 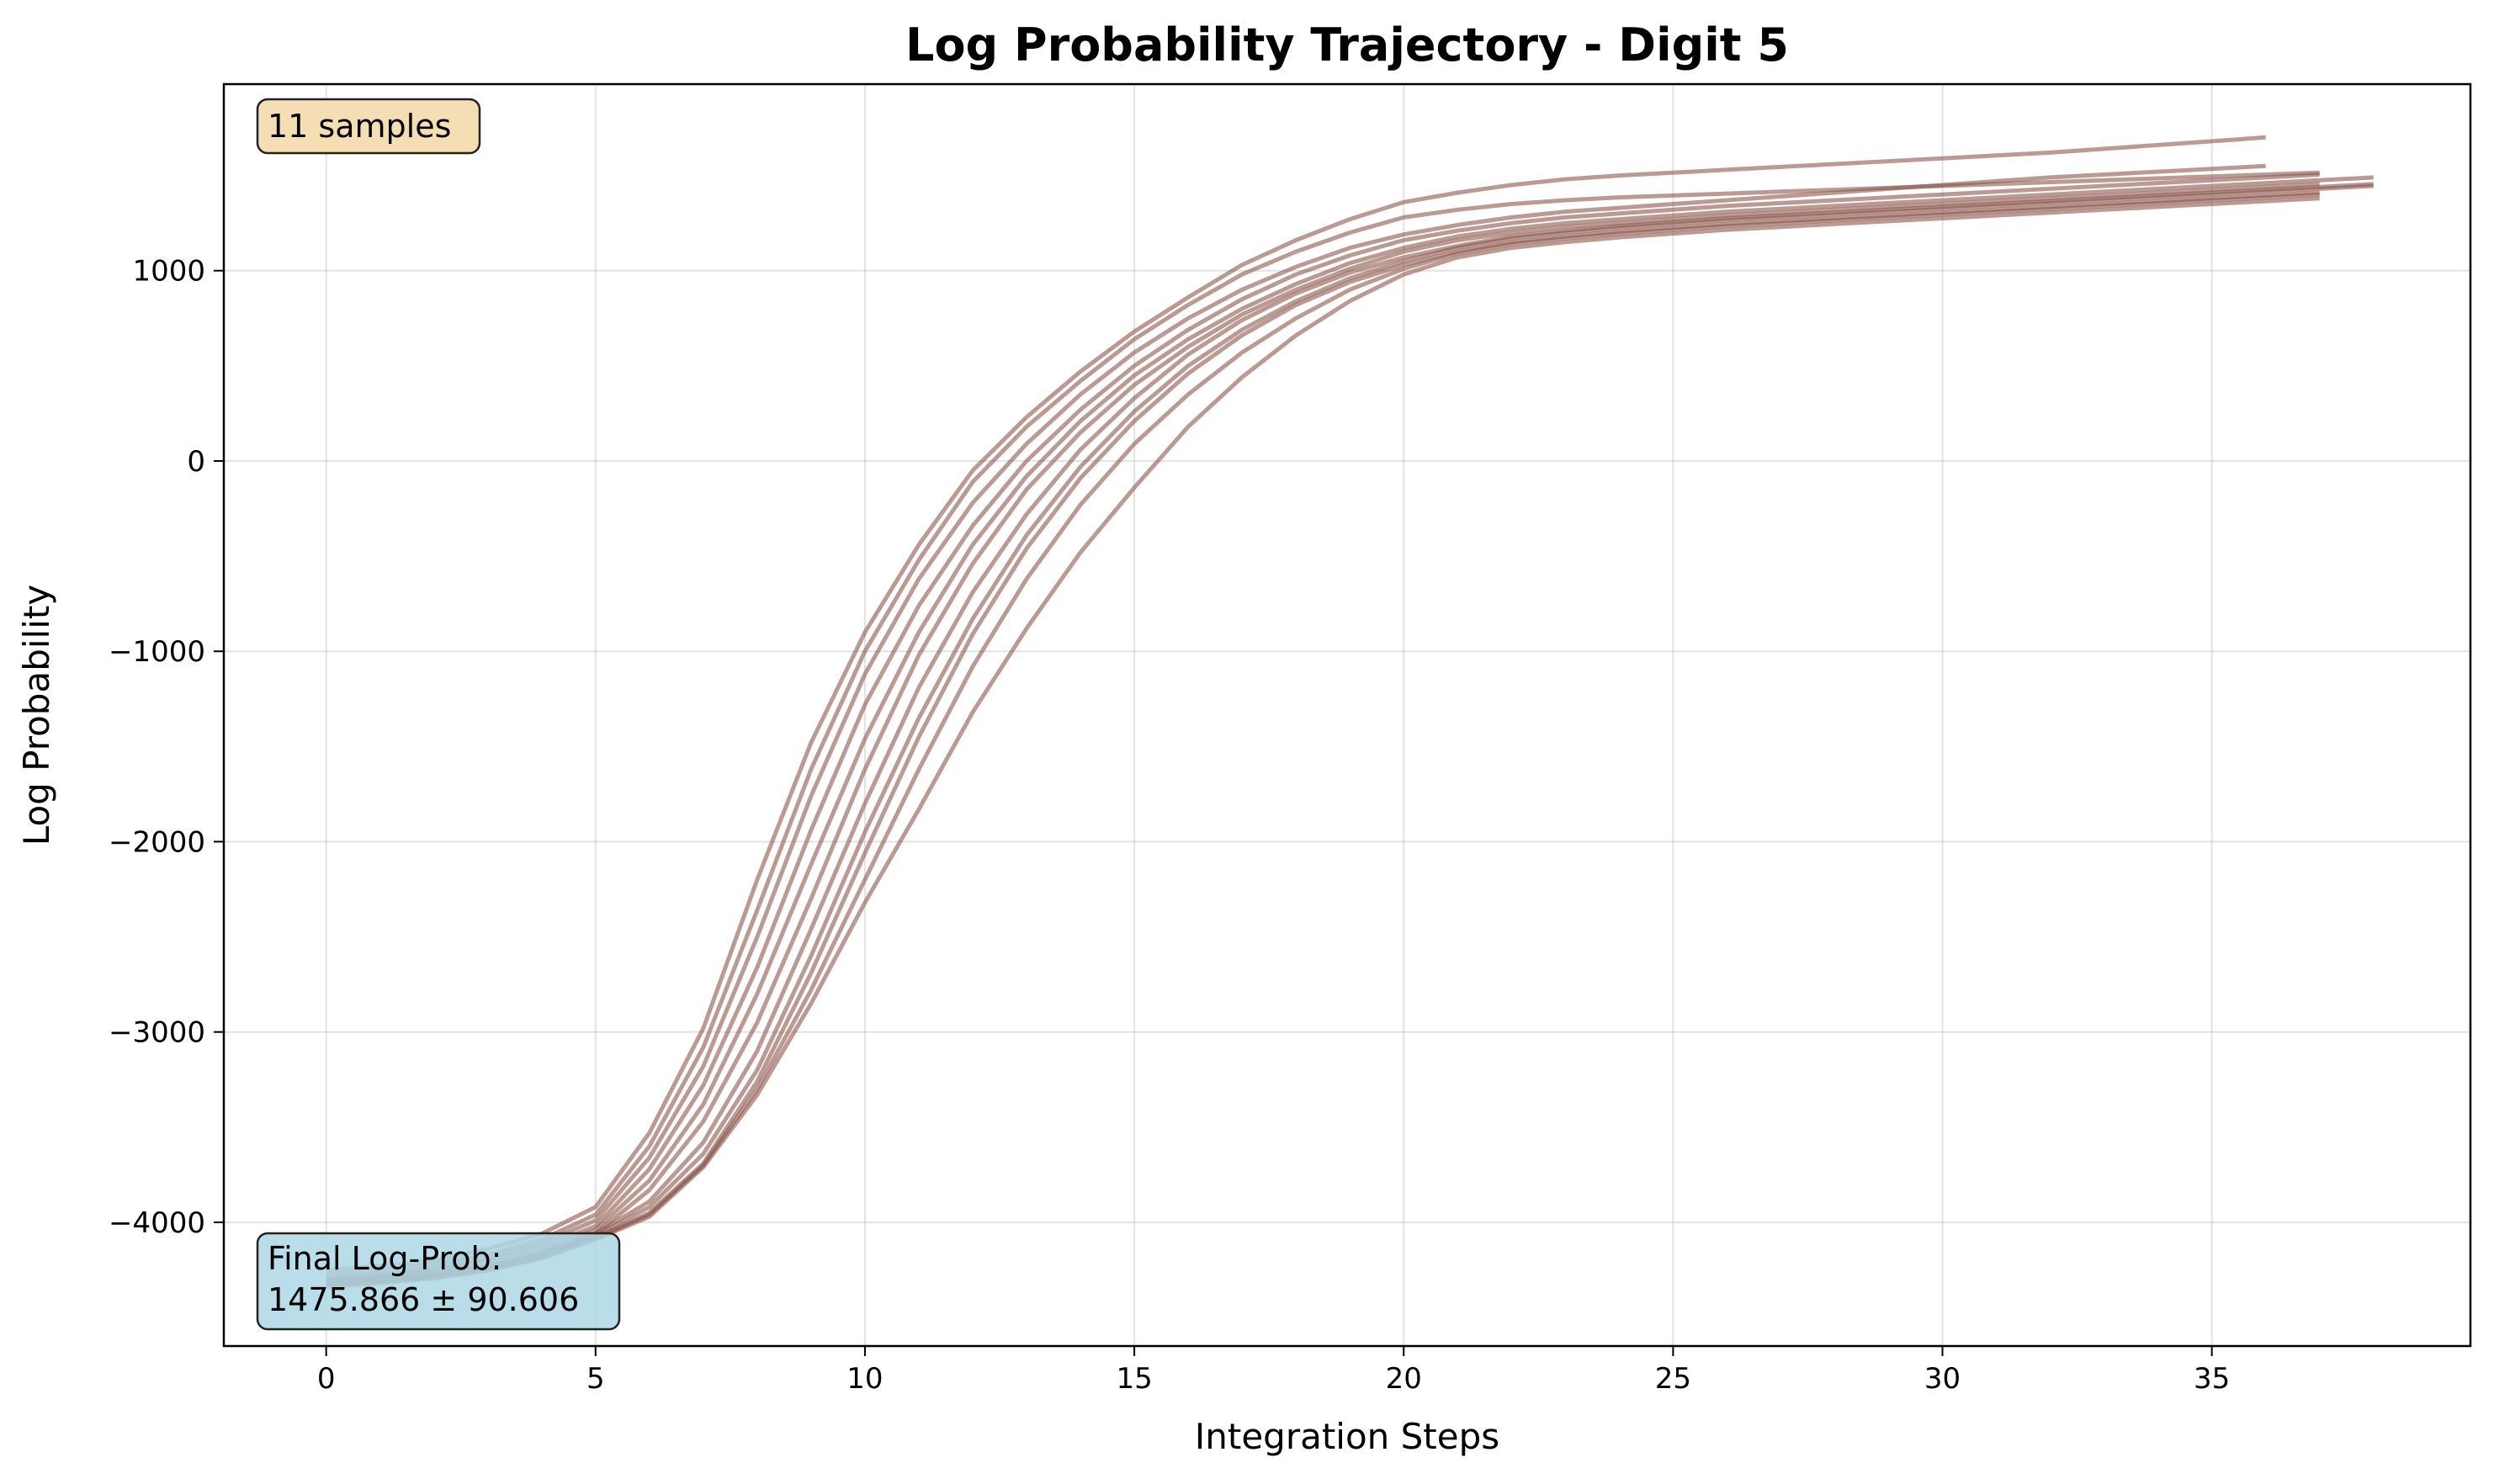 I want to click on x-tick-label: 0, so click(x=326, y=1379).